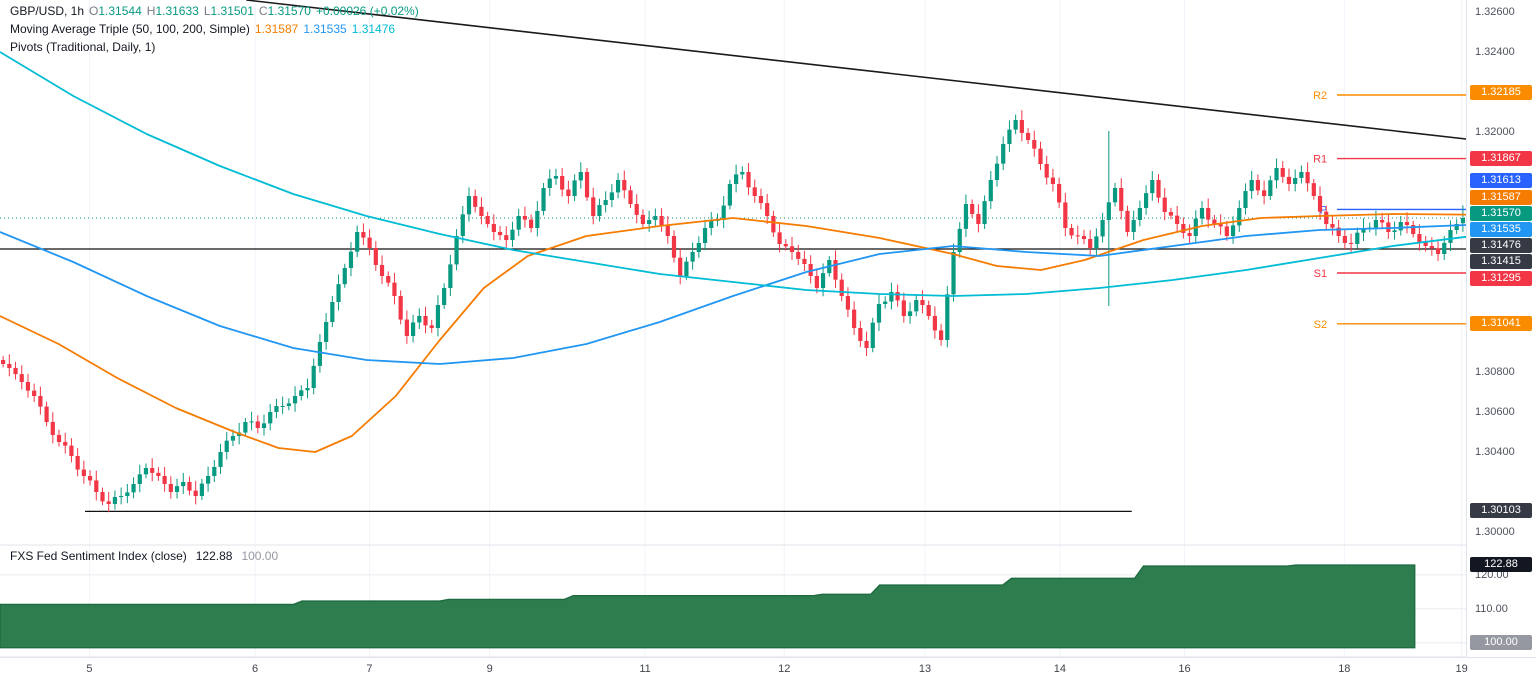  I want to click on time-tick-label: 16, so click(1184, 669).